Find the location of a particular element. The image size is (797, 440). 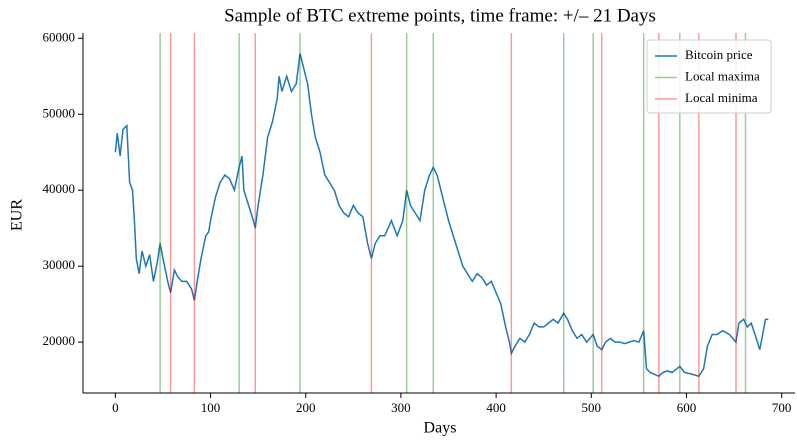

y-tick-label: 30000 is located at coordinates (59, 264).